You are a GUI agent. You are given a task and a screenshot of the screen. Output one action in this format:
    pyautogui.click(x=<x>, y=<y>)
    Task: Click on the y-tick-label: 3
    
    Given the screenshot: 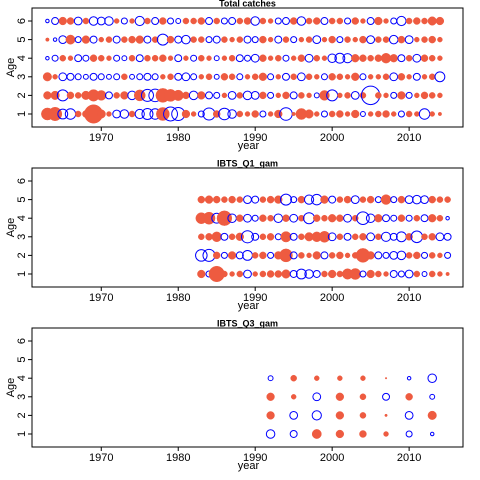 What is the action you would take?
    pyautogui.click(x=22, y=237)
    